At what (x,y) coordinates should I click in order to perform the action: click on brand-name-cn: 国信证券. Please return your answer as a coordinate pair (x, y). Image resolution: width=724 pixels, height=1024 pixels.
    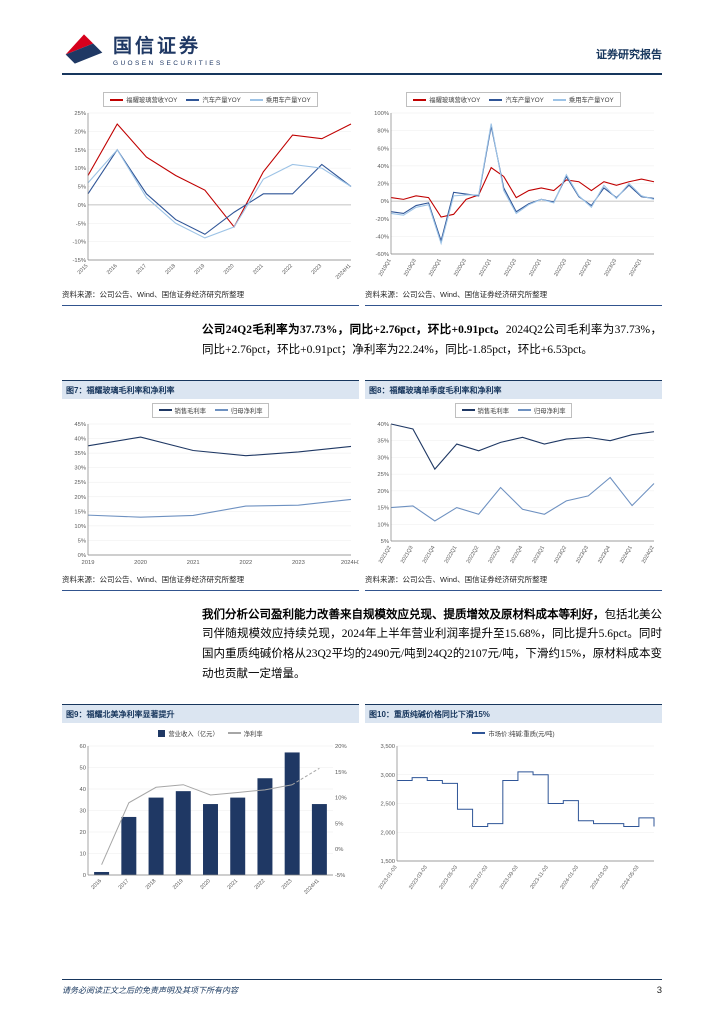
    Looking at the image, I should click on (157, 46).